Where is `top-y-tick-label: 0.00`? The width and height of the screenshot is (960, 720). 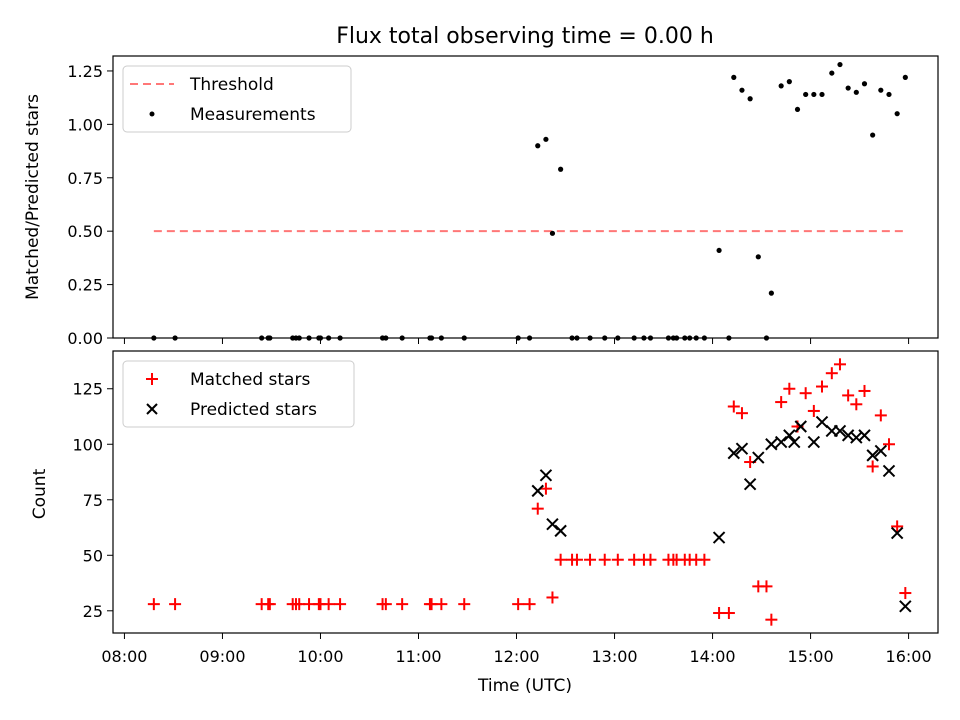
top-y-tick-label: 0.00 is located at coordinates (85, 338).